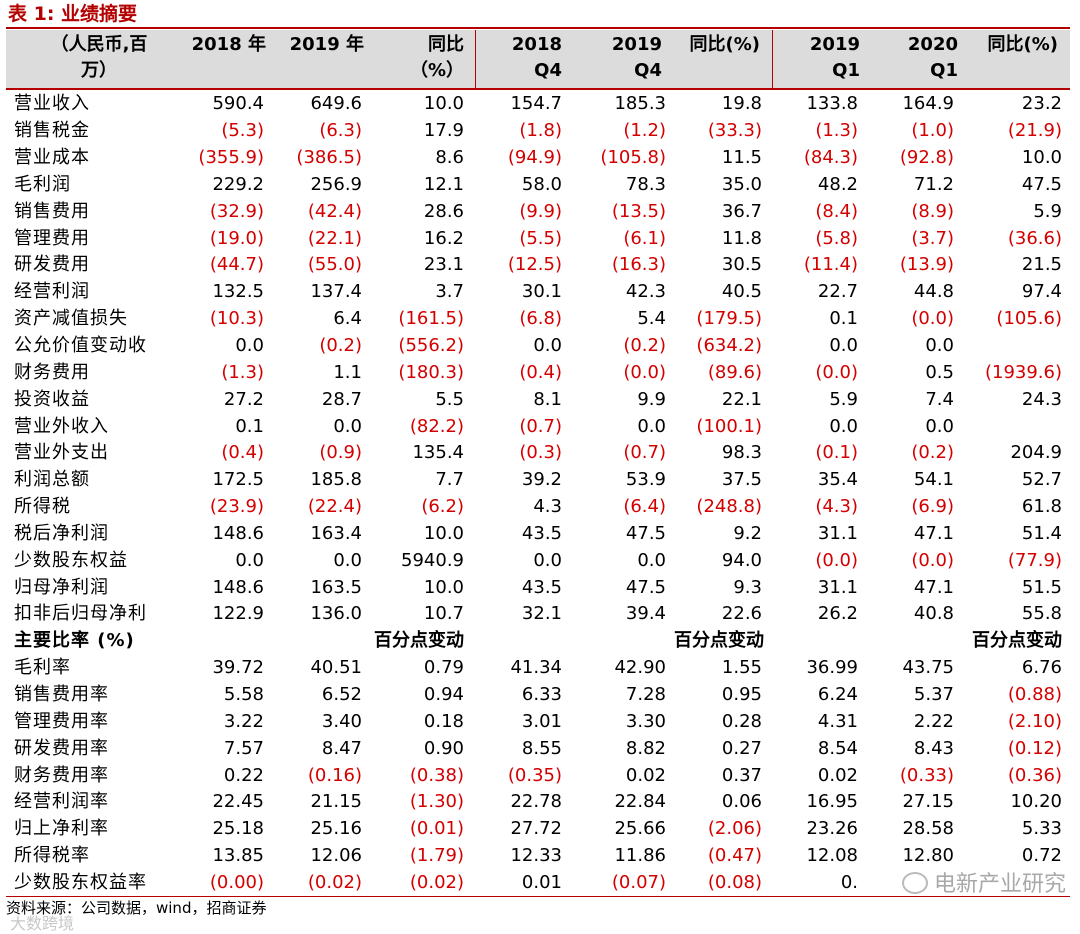  What do you see at coordinates (243, 399) in the screenshot?
I see `table-cell: 27.2` at bounding box center [243, 399].